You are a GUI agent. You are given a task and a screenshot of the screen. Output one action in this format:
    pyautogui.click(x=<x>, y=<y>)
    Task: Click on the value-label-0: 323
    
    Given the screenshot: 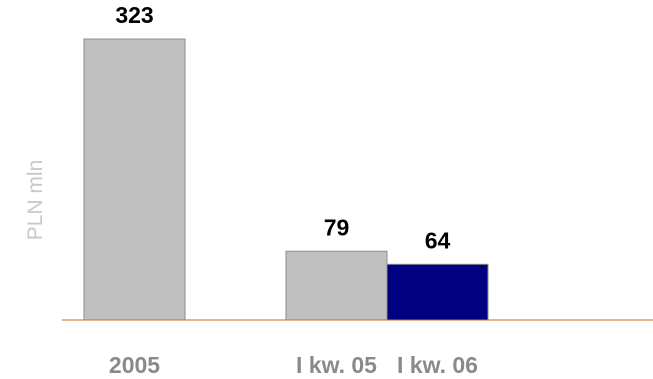 What is the action you would take?
    pyautogui.click(x=134, y=15)
    